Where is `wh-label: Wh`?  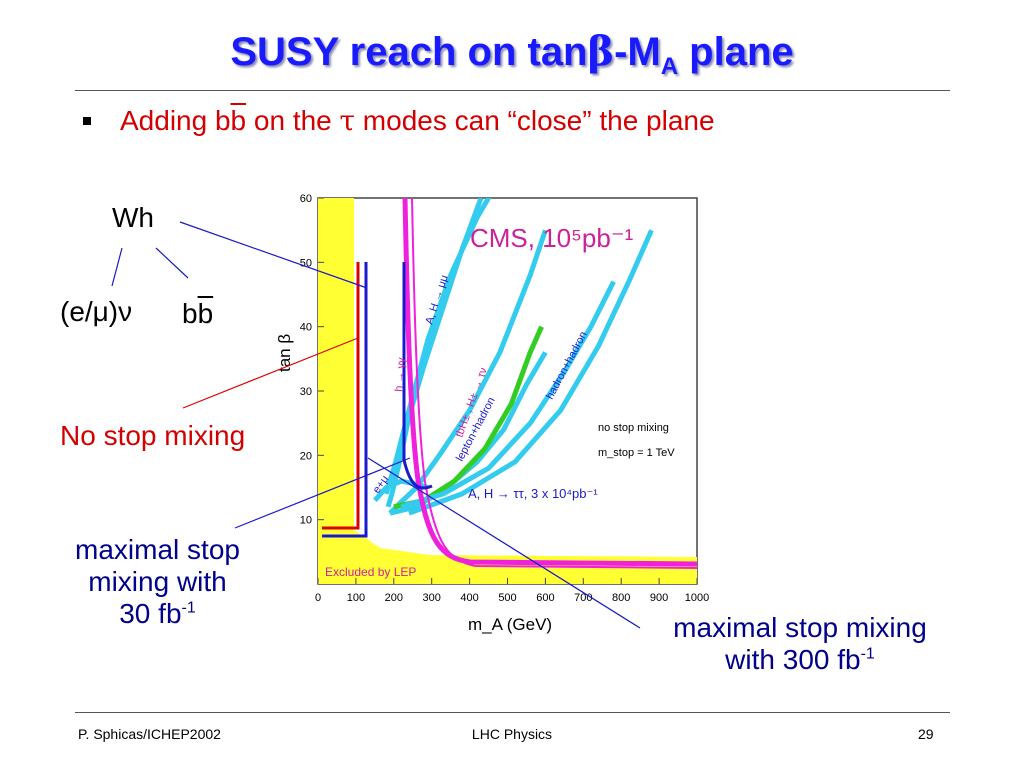 wh-label: Wh is located at coordinates (133, 217).